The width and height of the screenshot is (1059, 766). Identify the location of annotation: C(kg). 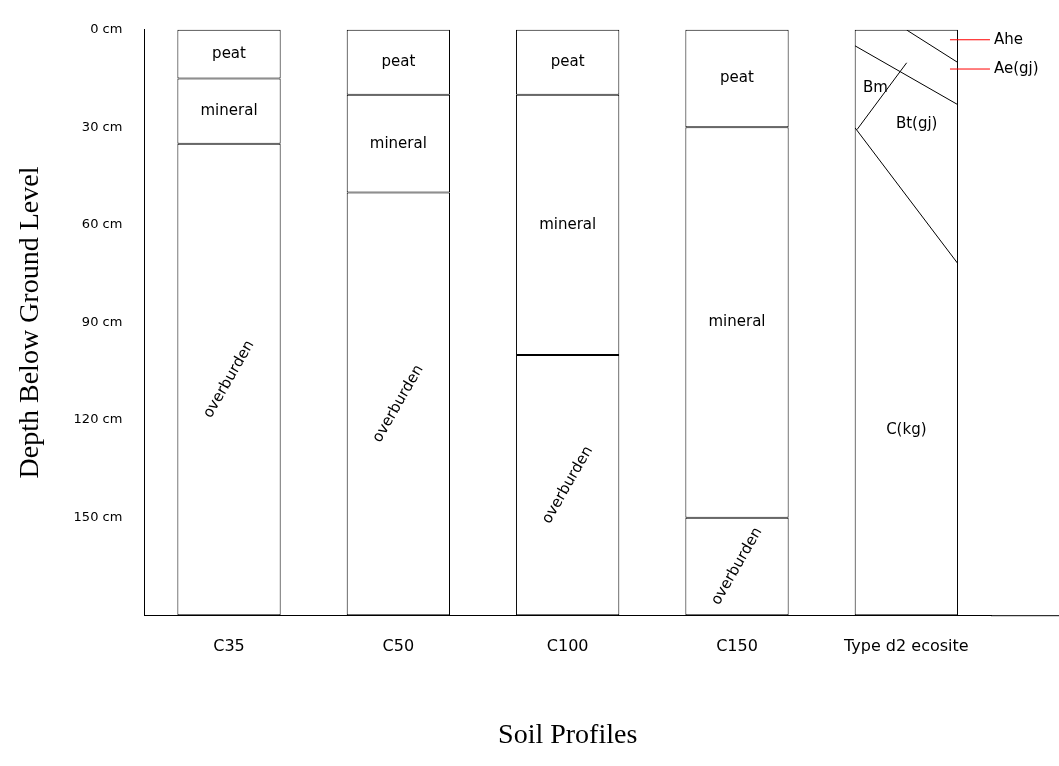
(906, 428).